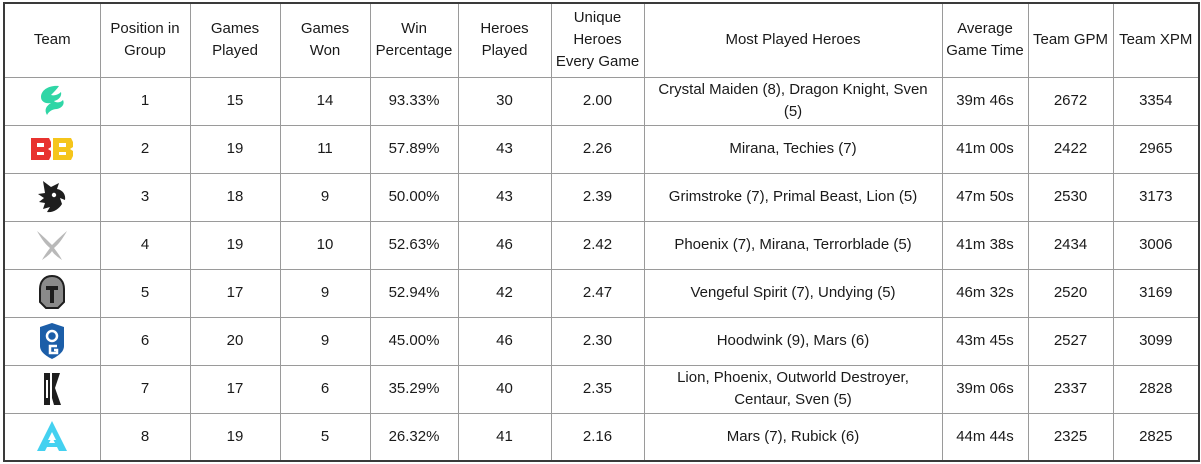 The image size is (1201, 464). I want to click on gladiators-helmet-icon, so click(52, 293).